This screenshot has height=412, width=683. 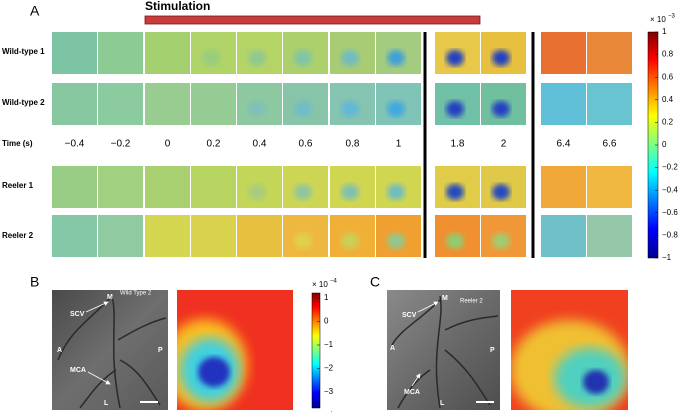 I want to click on vessels, so click(x=445, y=352).